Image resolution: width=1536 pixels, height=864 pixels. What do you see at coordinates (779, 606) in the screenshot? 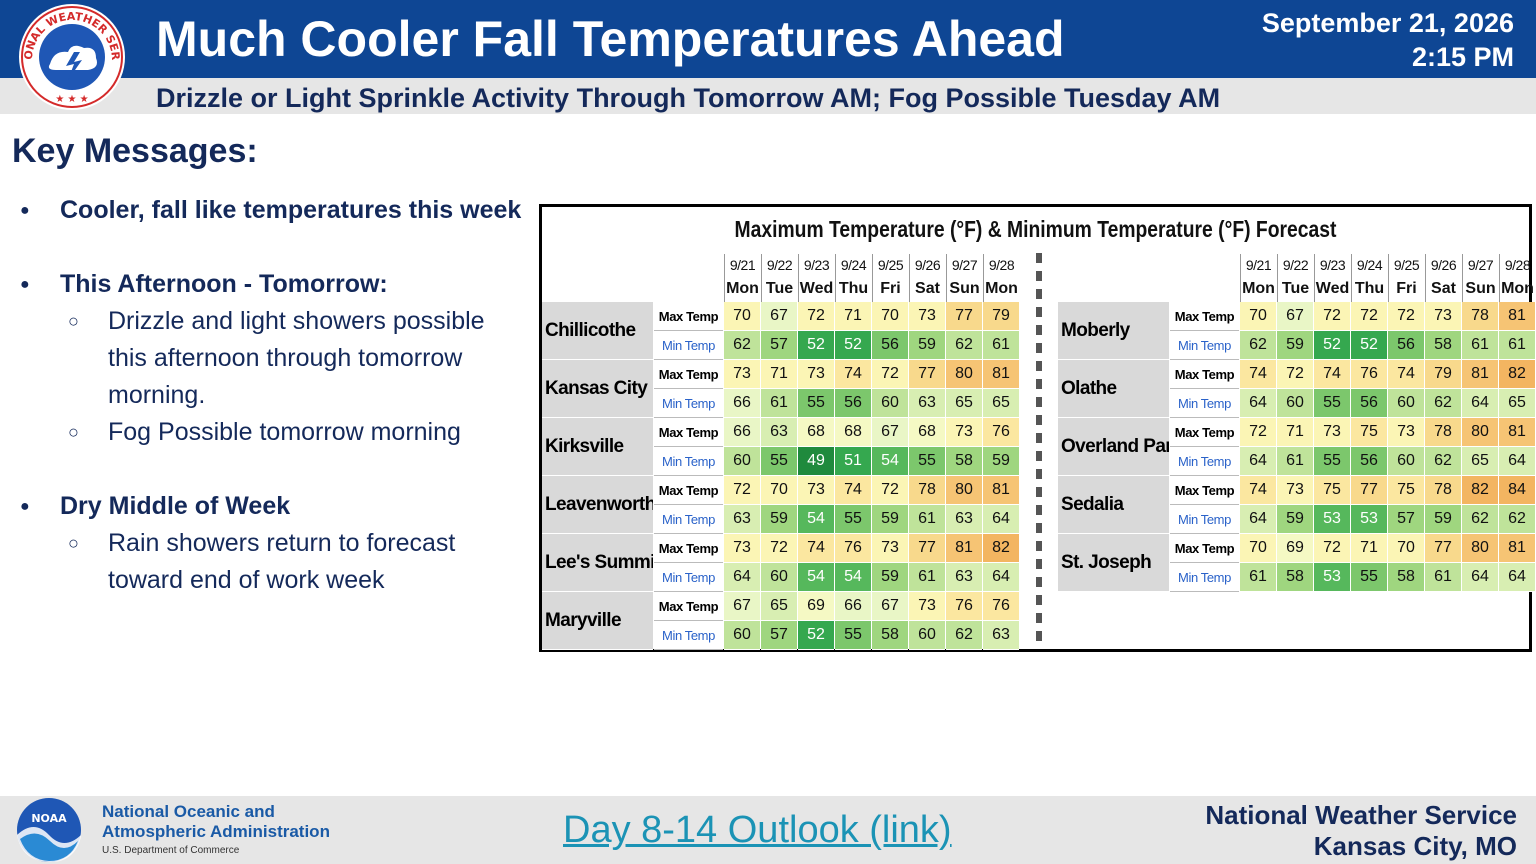
I see `max-temp-cell: 65` at bounding box center [779, 606].